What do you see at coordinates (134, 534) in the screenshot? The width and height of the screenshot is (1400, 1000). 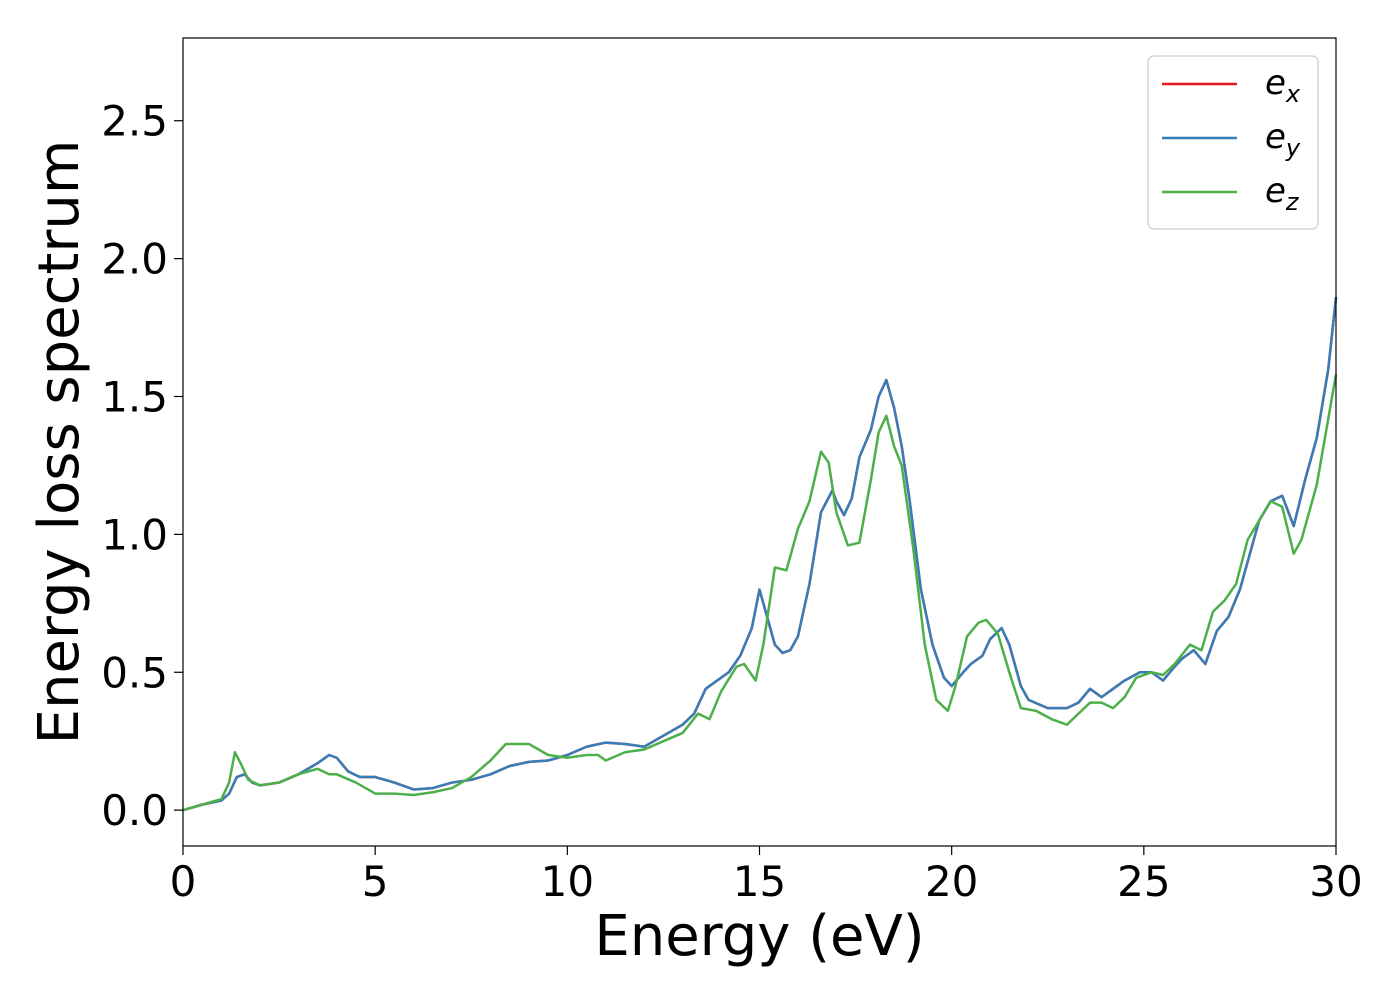 I see `y-tick-label: 1.0` at bounding box center [134, 534].